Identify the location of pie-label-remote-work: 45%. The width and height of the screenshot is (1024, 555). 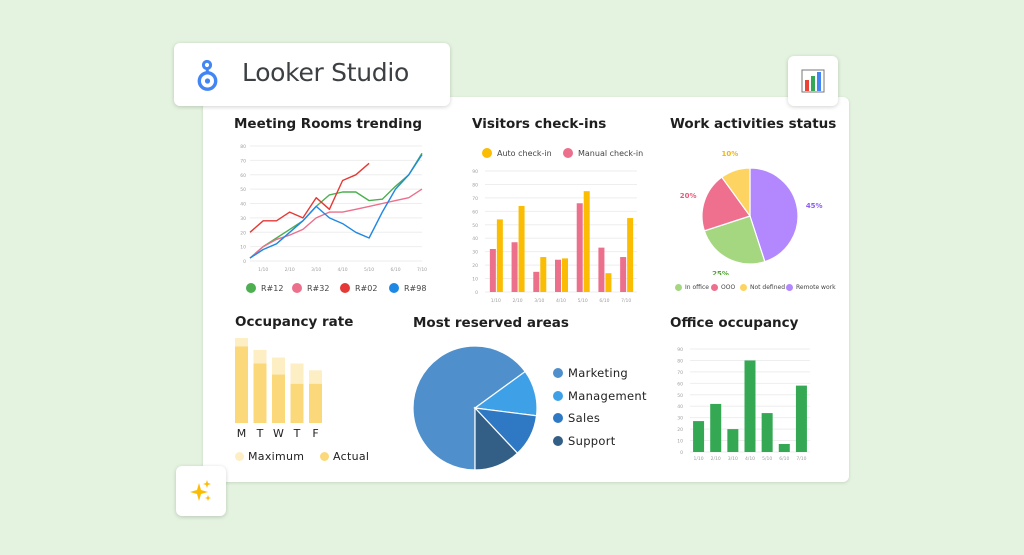
(814, 206).